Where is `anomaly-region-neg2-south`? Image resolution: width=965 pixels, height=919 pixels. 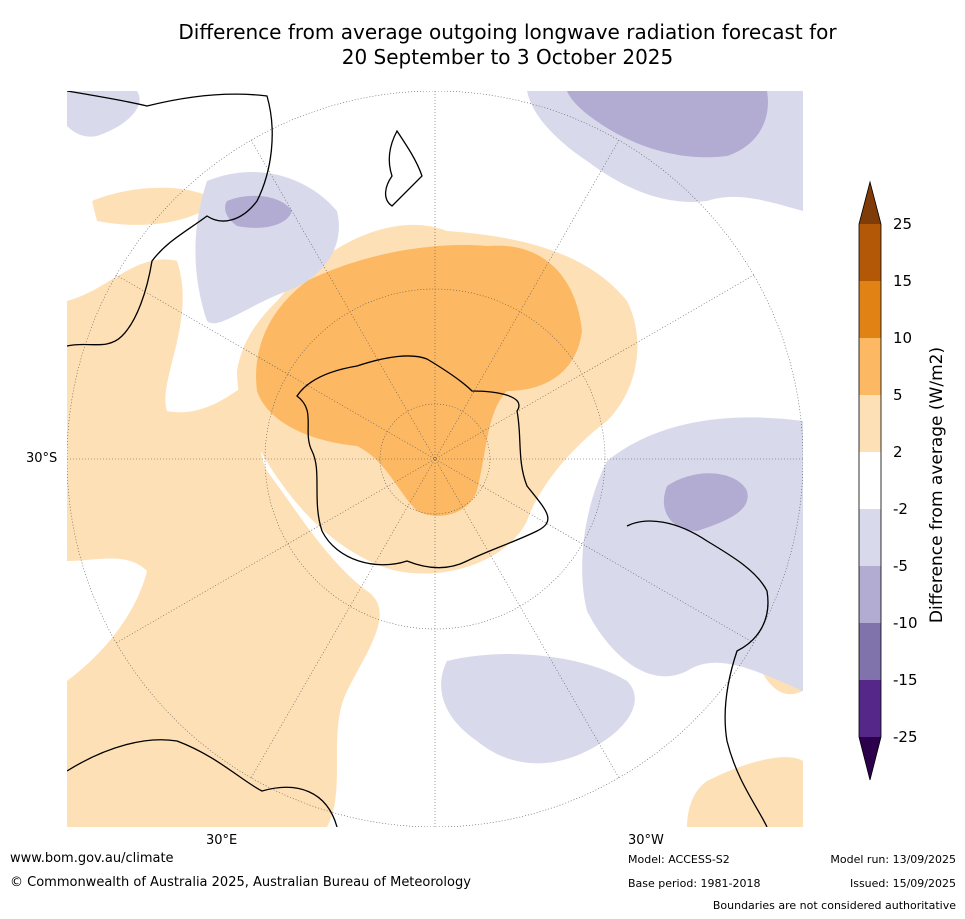
anomaly-region-neg2-south is located at coordinates (538, 708).